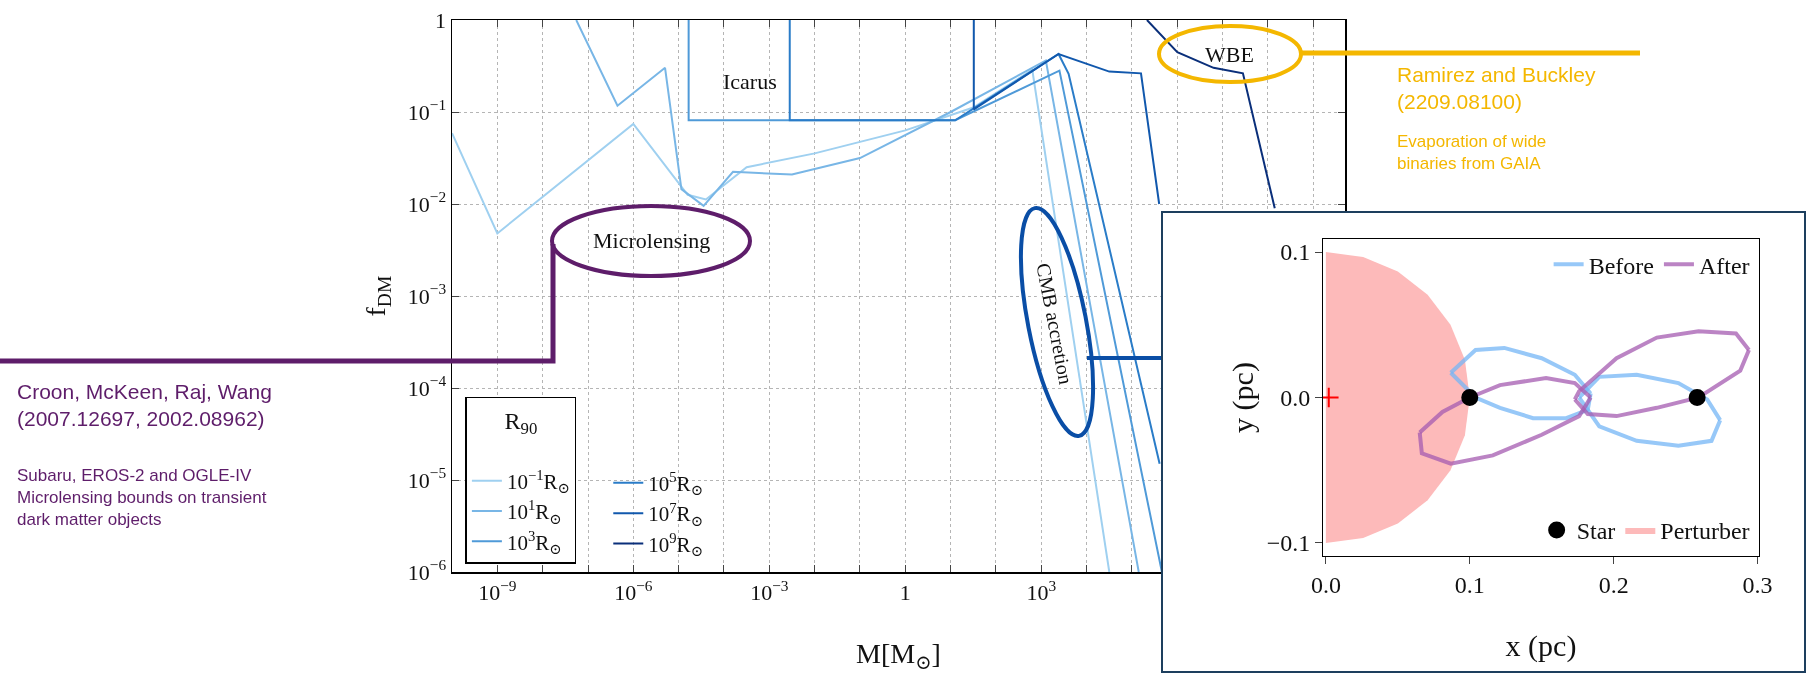 The width and height of the screenshot is (1806, 673). Describe the element at coordinates (1041, 590) in the screenshot. I see `x-tick-label: 10$^{3}$` at that location.